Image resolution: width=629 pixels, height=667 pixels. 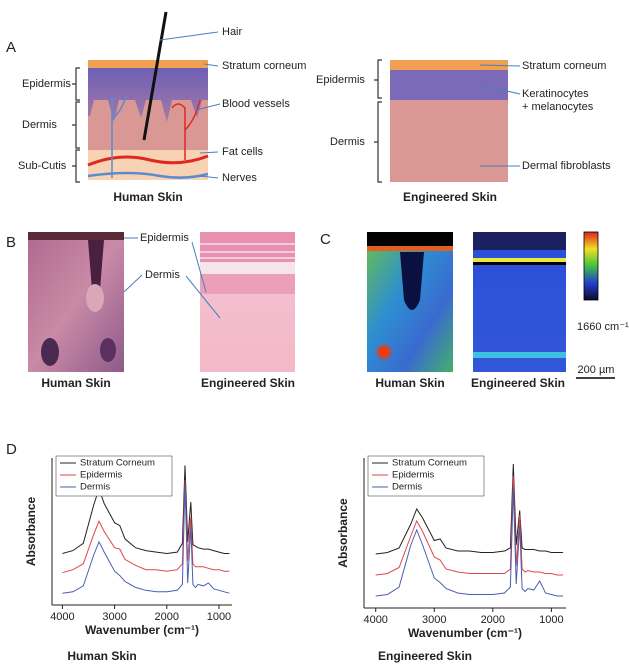 What do you see at coordinates (558, 107) in the screenshot?
I see `structure-label: + melanocytes` at bounding box center [558, 107].